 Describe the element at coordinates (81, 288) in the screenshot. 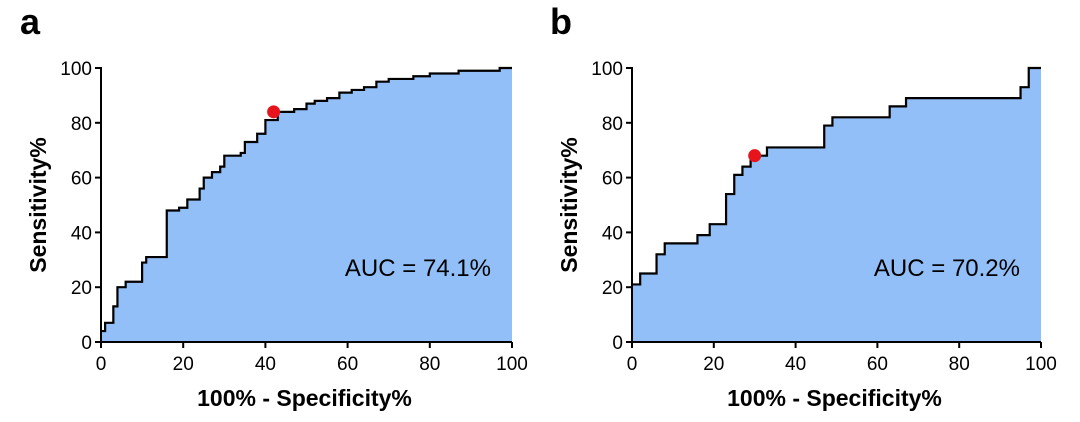

I see `y-tick-label-a: 20` at that location.